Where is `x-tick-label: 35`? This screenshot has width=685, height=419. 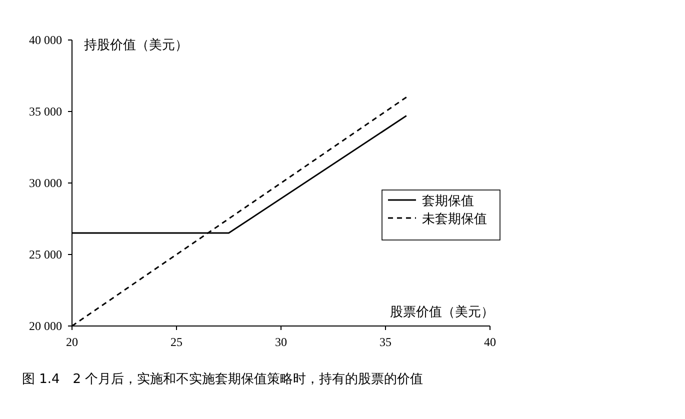
x-tick-label: 35 is located at coordinates (386, 342).